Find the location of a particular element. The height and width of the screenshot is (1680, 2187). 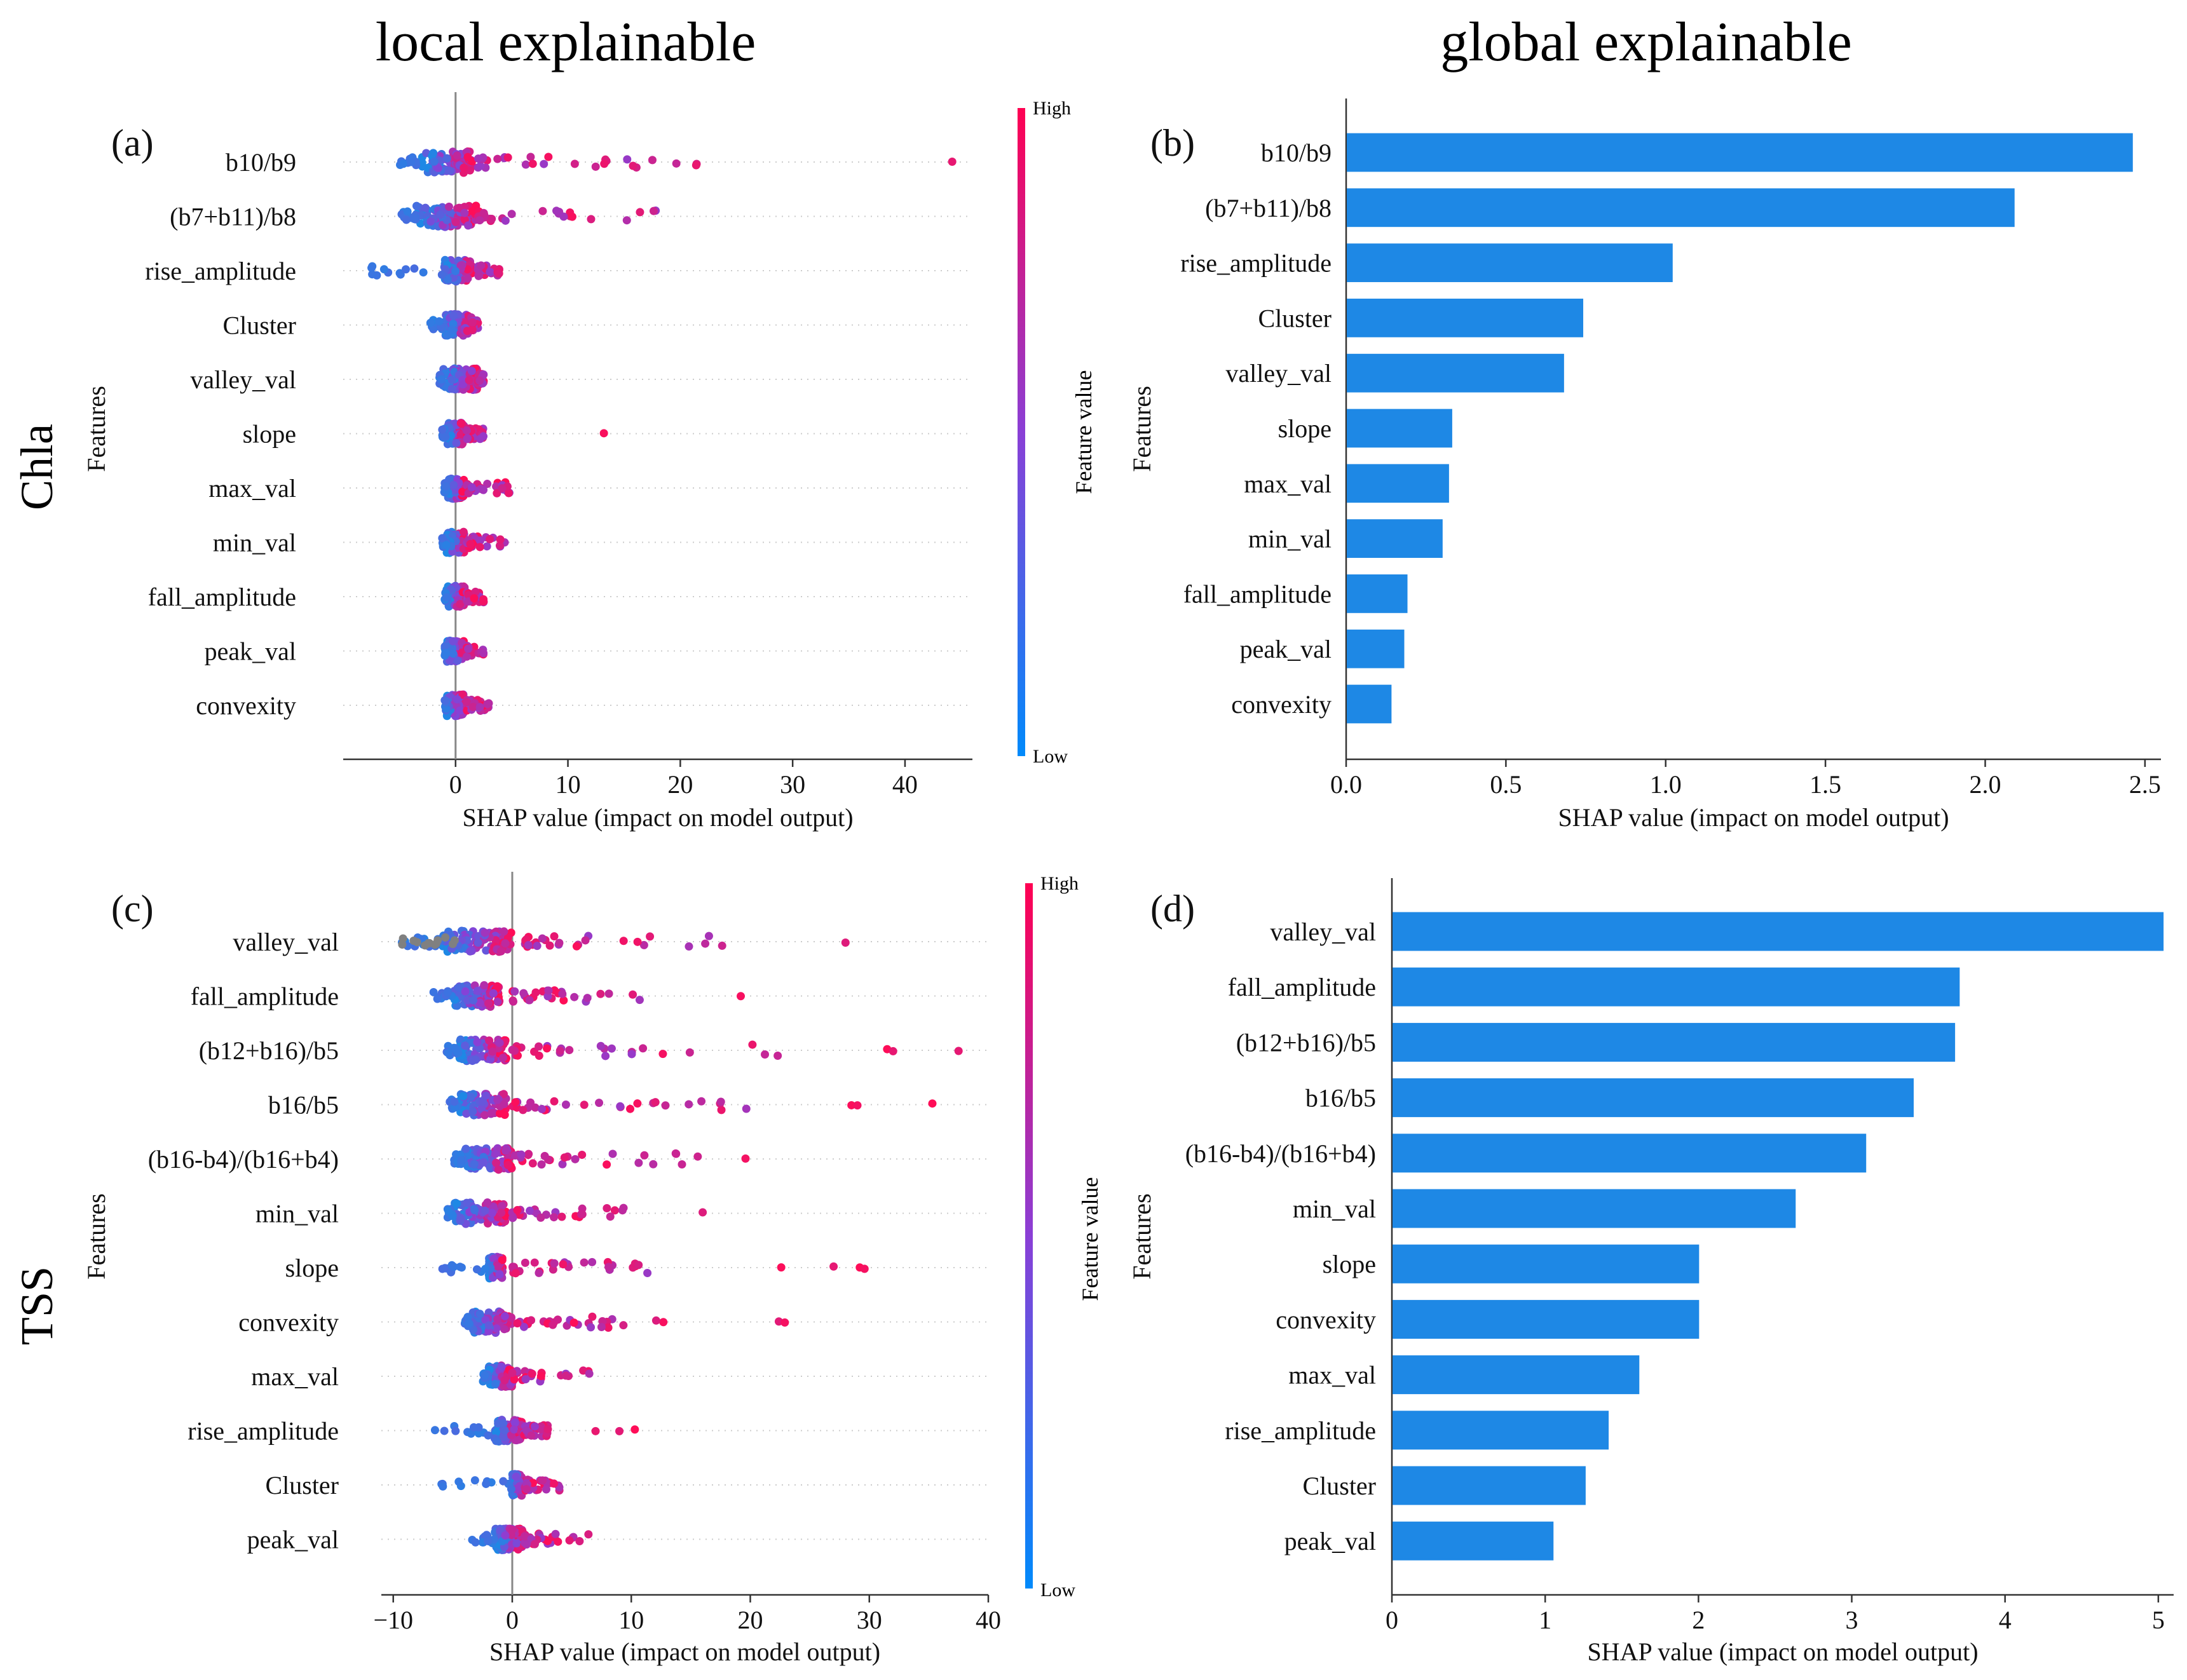

feature-label: min_val is located at coordinates (297, 1214).